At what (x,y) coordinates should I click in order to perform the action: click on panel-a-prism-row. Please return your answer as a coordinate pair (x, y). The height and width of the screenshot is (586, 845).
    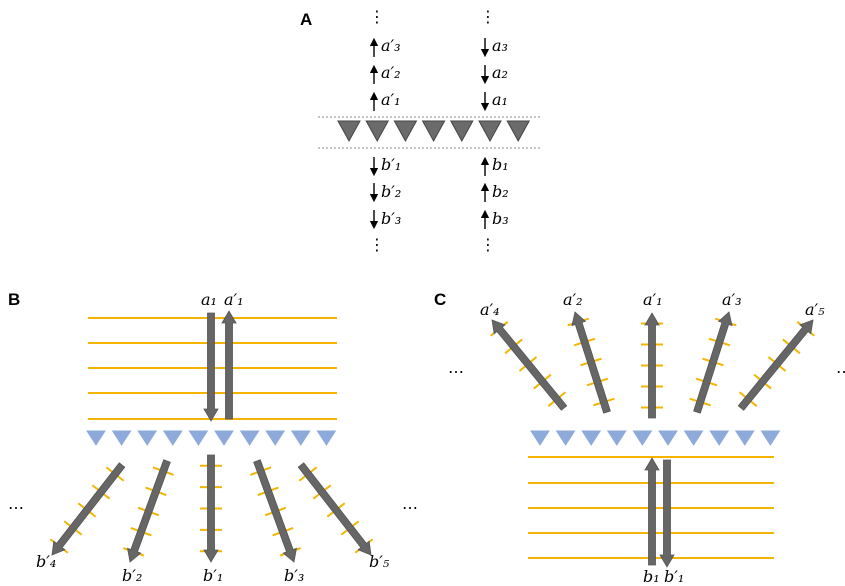
    Looking at the image, I should click on (434, 131).